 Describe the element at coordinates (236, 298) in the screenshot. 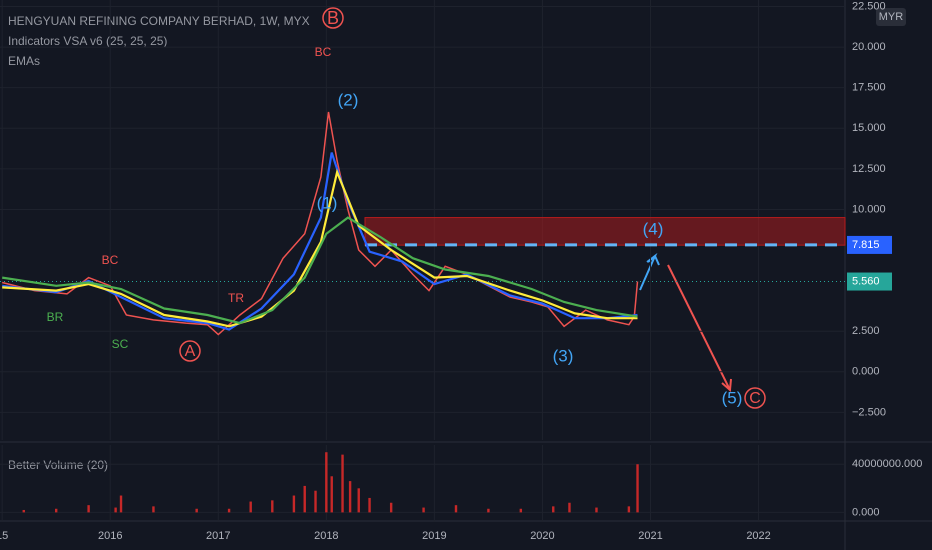

I see `annotation: TR` at that location.